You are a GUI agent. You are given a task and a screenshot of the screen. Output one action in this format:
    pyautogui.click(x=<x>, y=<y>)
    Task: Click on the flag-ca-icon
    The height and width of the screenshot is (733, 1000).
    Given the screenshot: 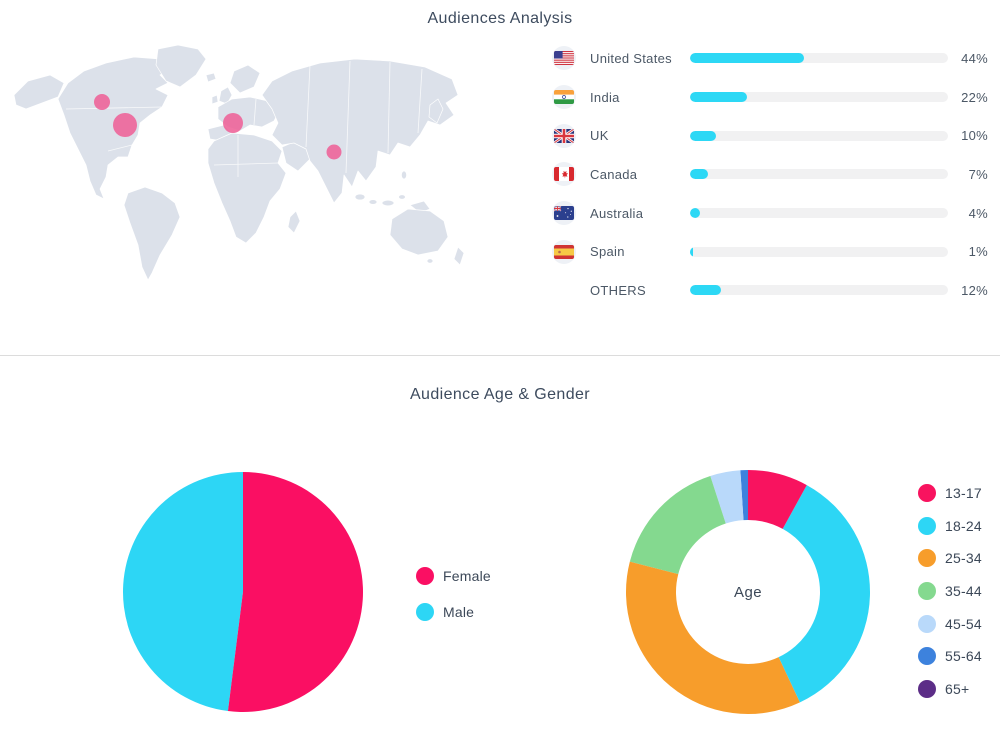 What is the action you would take?
    pyautogui.click(x=564, y=174)
    